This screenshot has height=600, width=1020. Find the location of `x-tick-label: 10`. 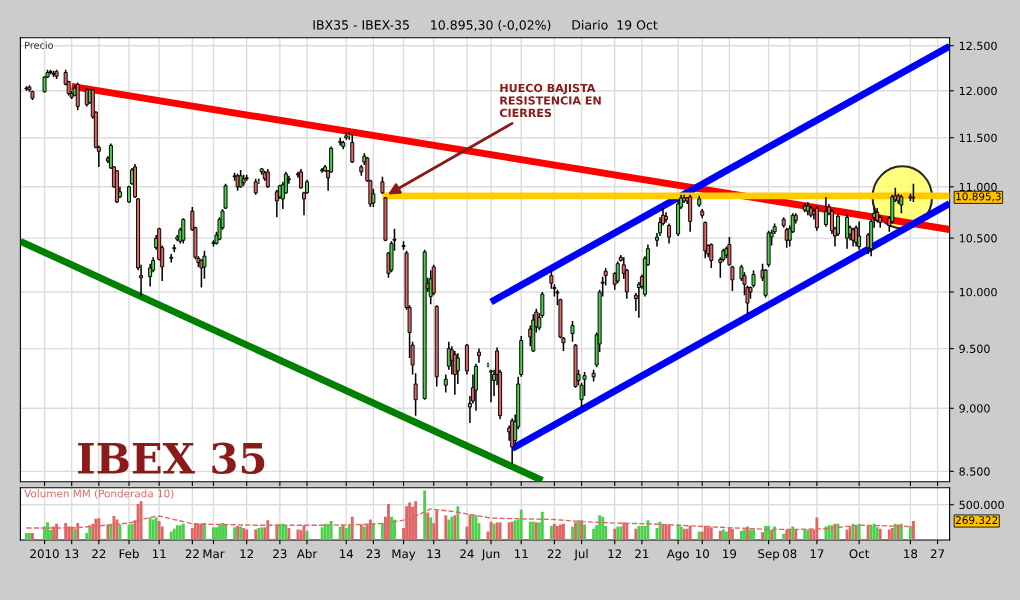

x-tick-label: 10 is located at coordinates (702, 554).